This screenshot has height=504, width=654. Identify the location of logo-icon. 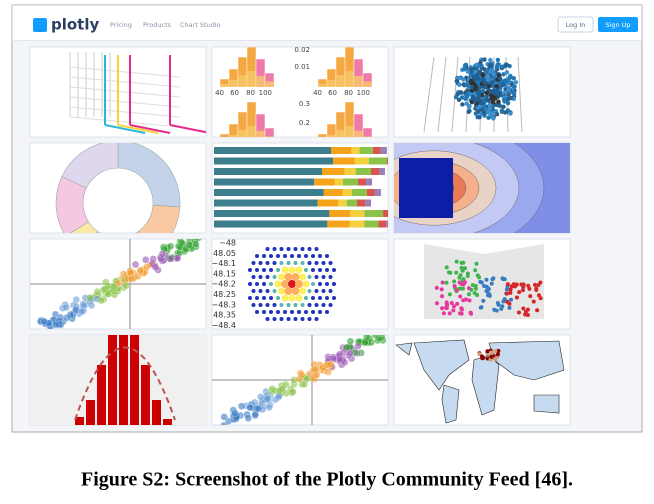
(40, 25).